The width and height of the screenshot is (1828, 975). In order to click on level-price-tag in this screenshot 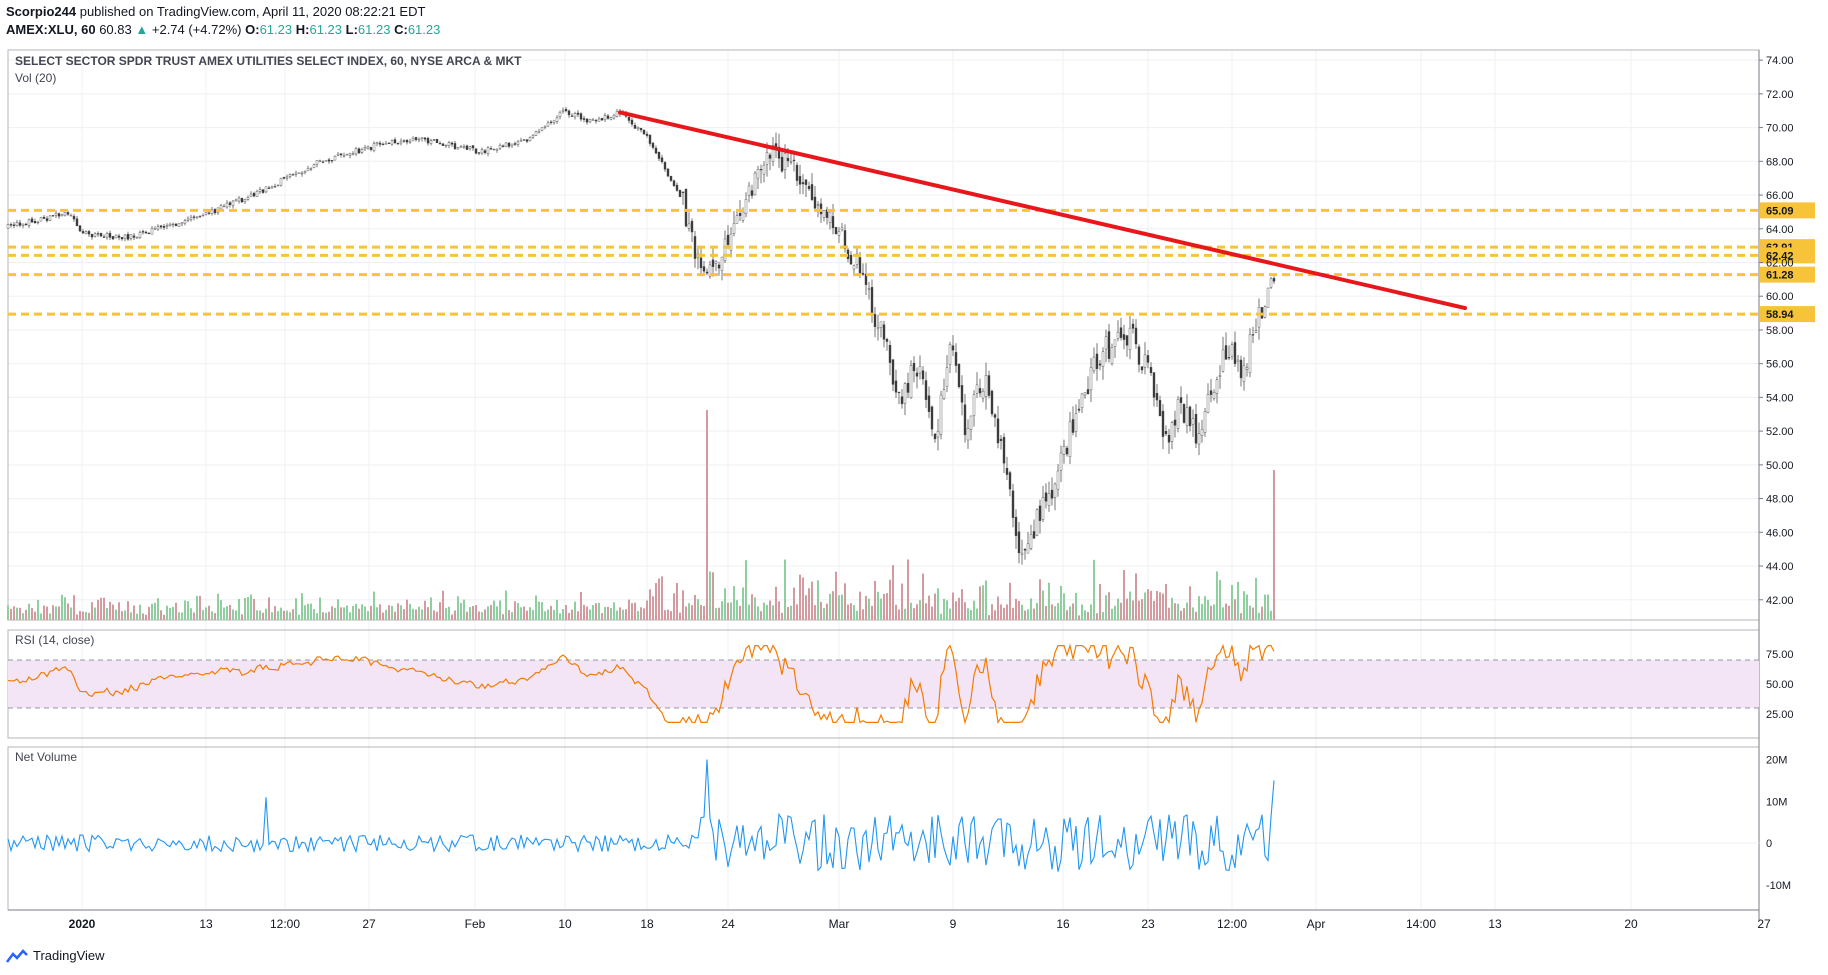, I will do `click(1787, 255)`.